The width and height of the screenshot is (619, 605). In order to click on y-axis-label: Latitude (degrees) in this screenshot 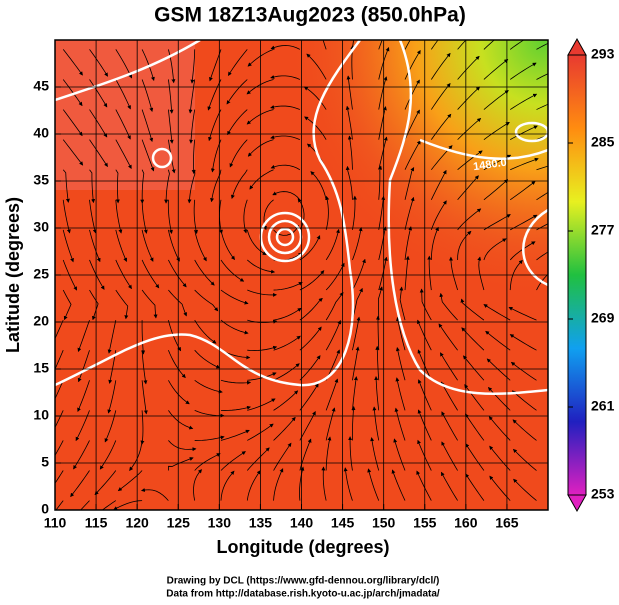, I will do `click(13, 275)`.